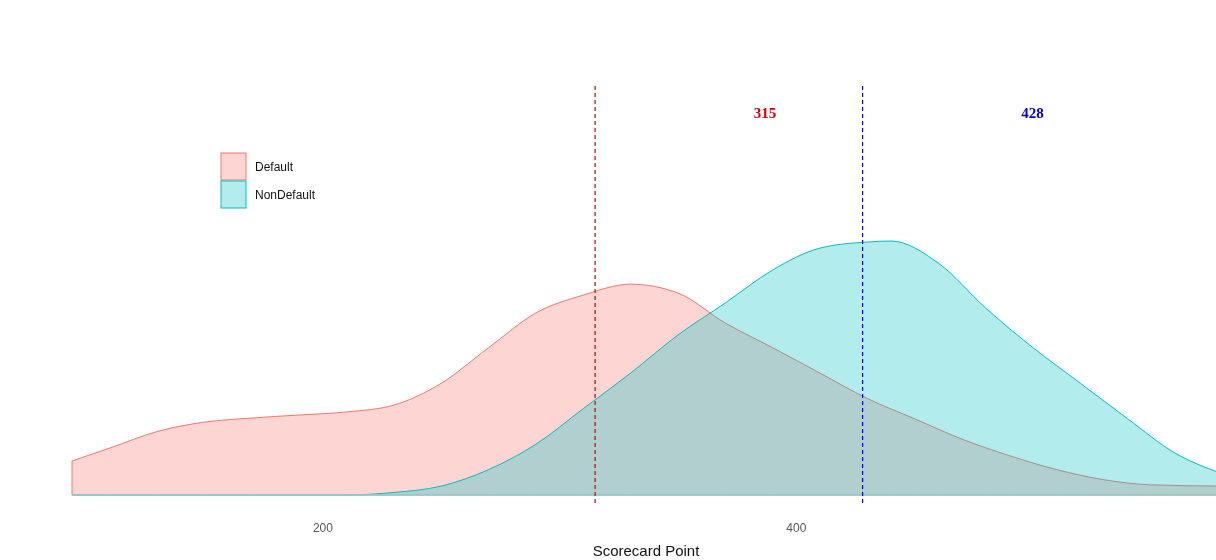  I want to click on legend-label: Default, so click(274, 167).